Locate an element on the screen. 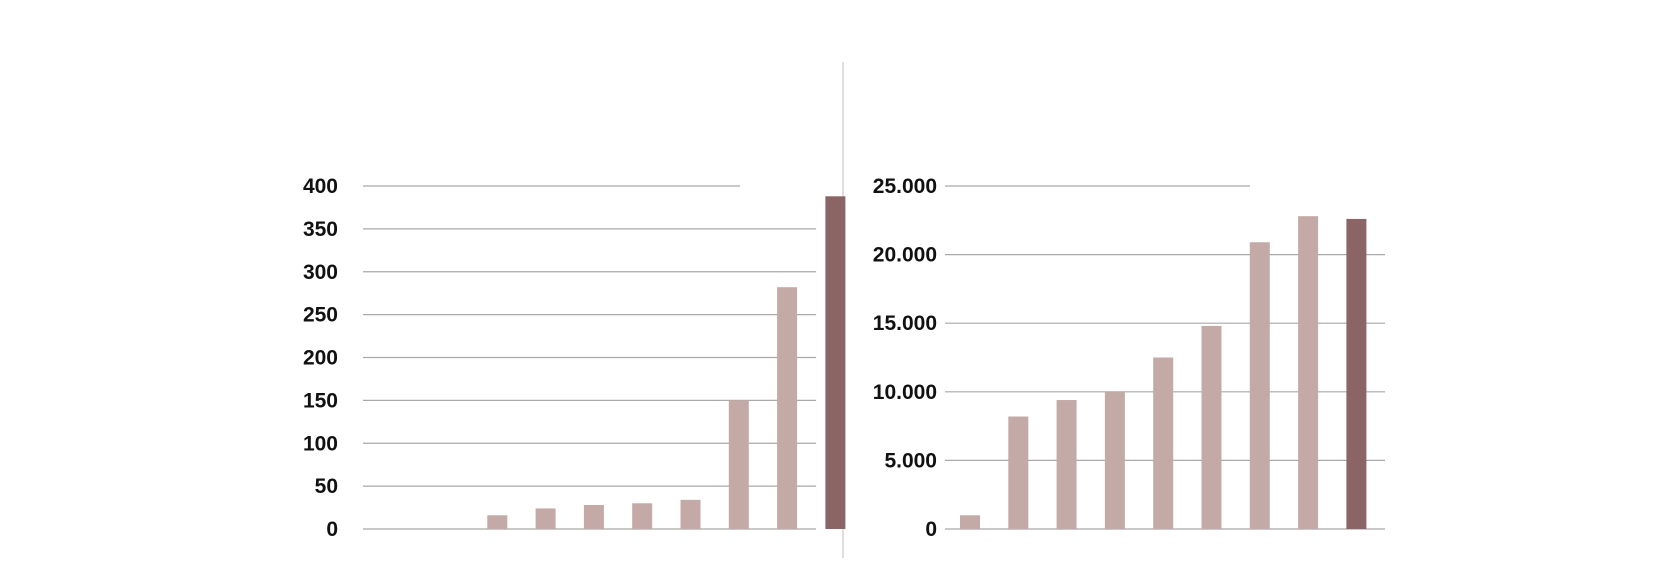  y-tick-label: 20.000 is located at coordinates (905, 255).